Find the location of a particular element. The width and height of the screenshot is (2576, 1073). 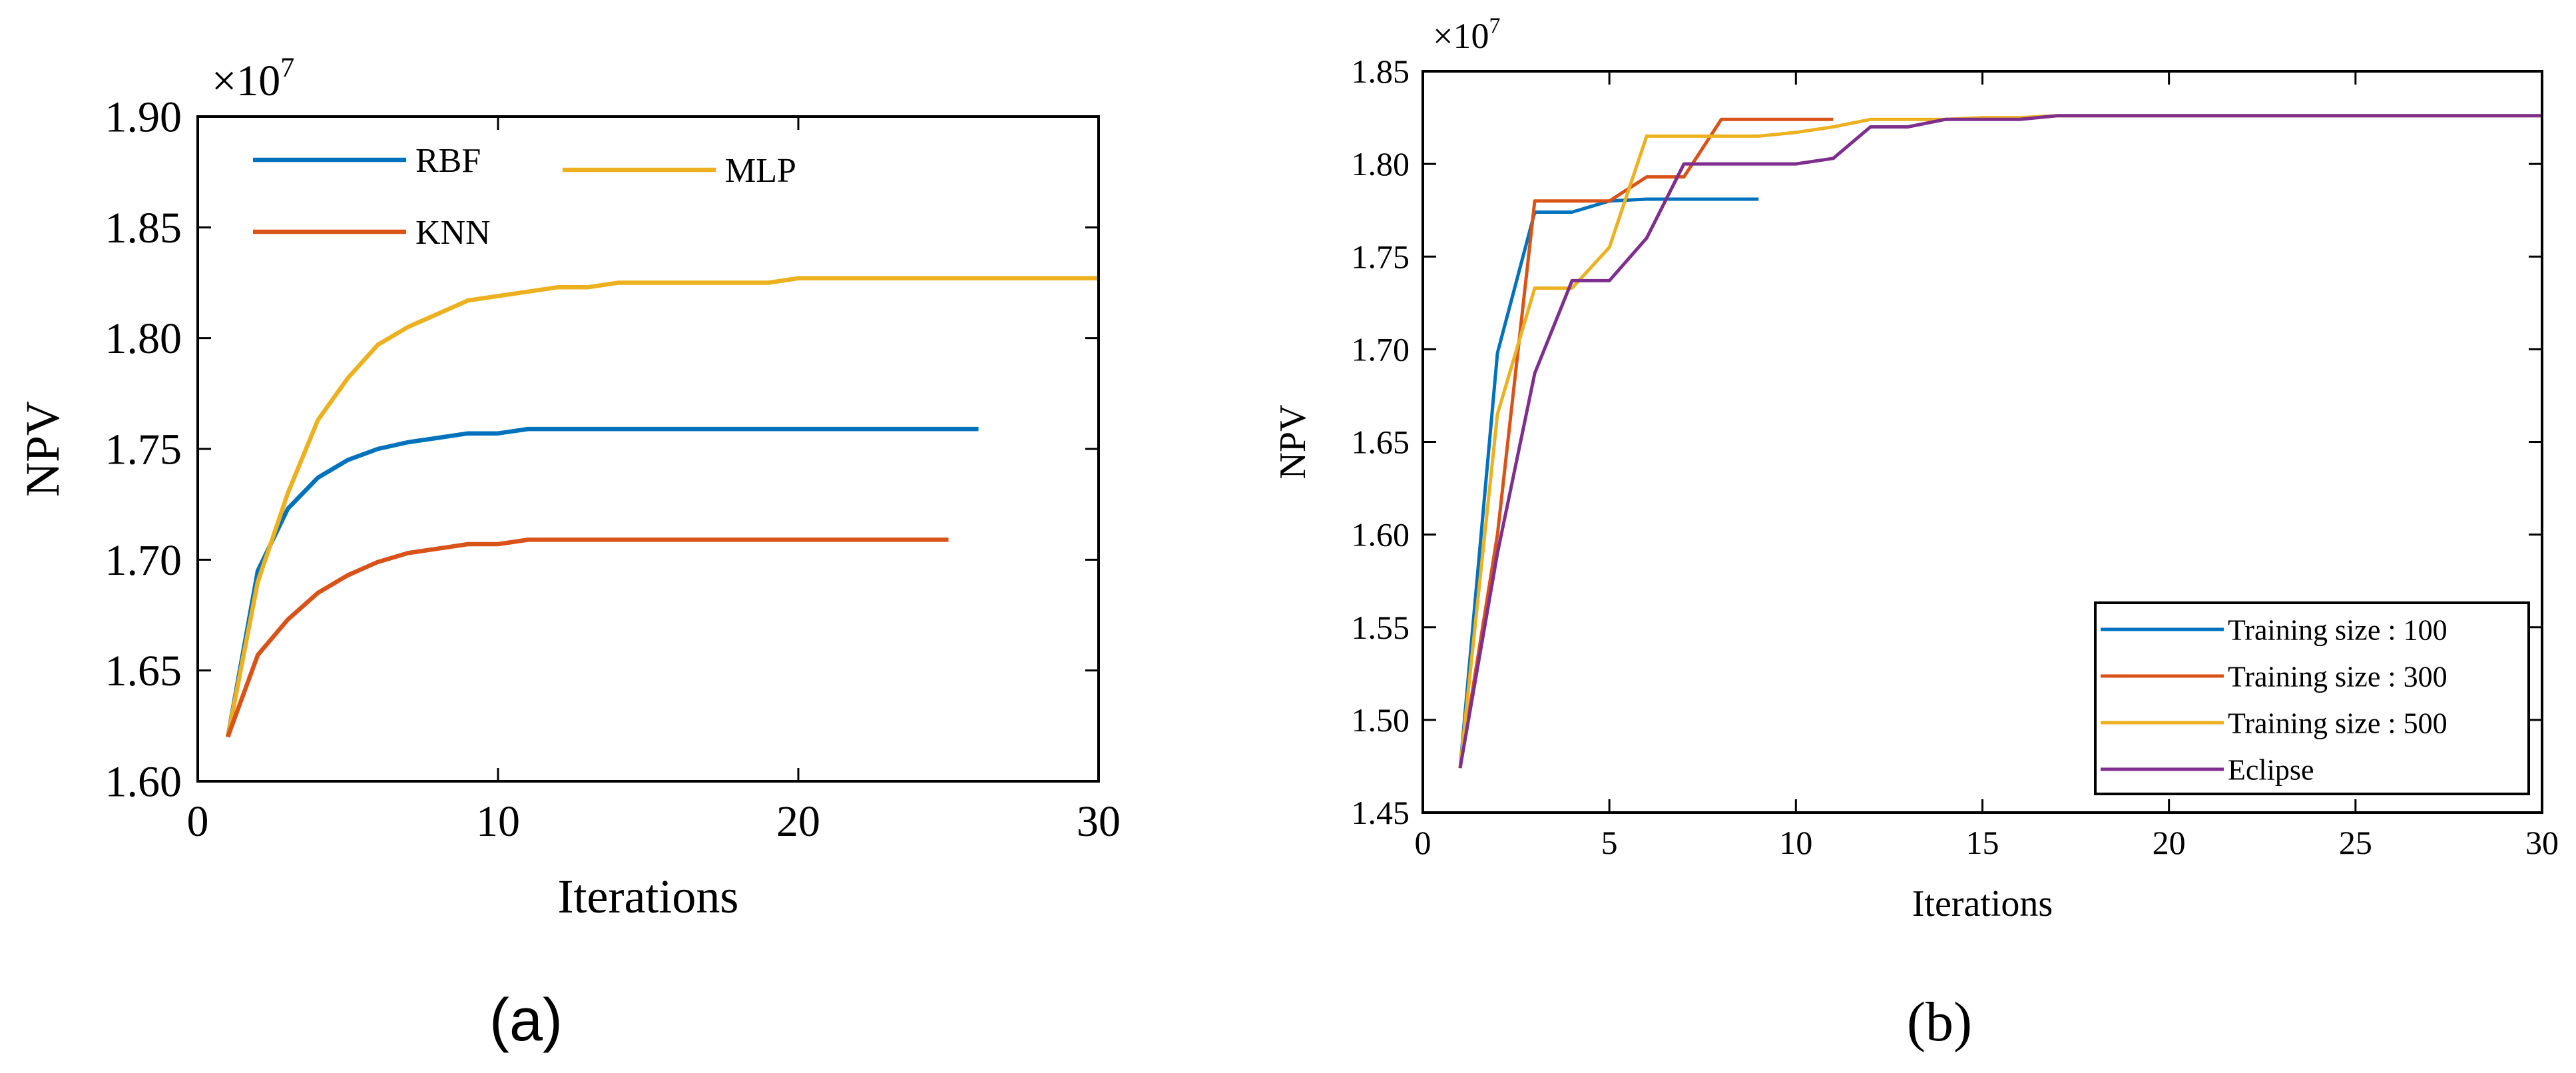

legend-label: Eclipse is located at coordinates (2271, 769).